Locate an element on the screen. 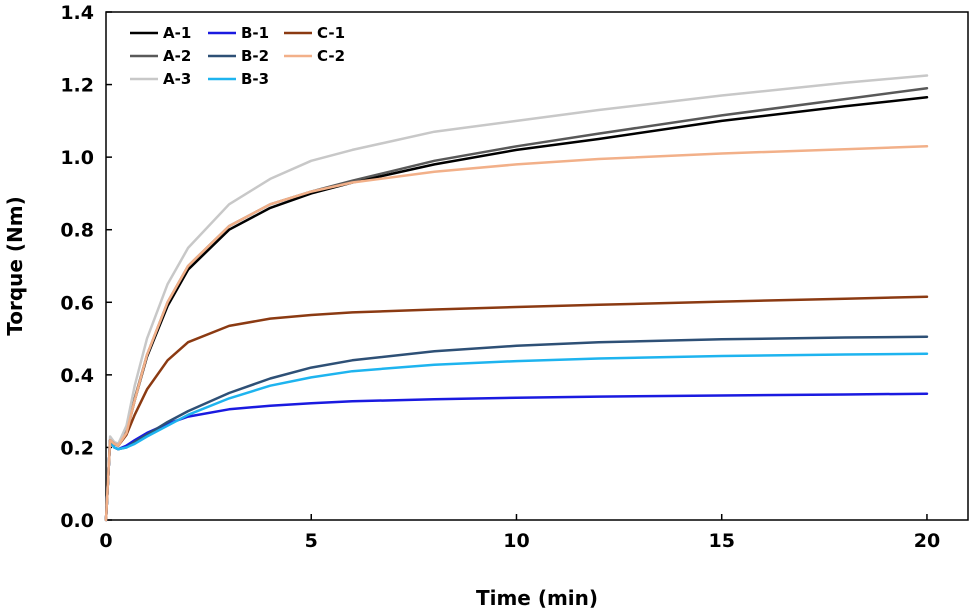 This screenshot has height=613, width=973. legend-label-c-2: C-2 is located at coordinates (331, 56).